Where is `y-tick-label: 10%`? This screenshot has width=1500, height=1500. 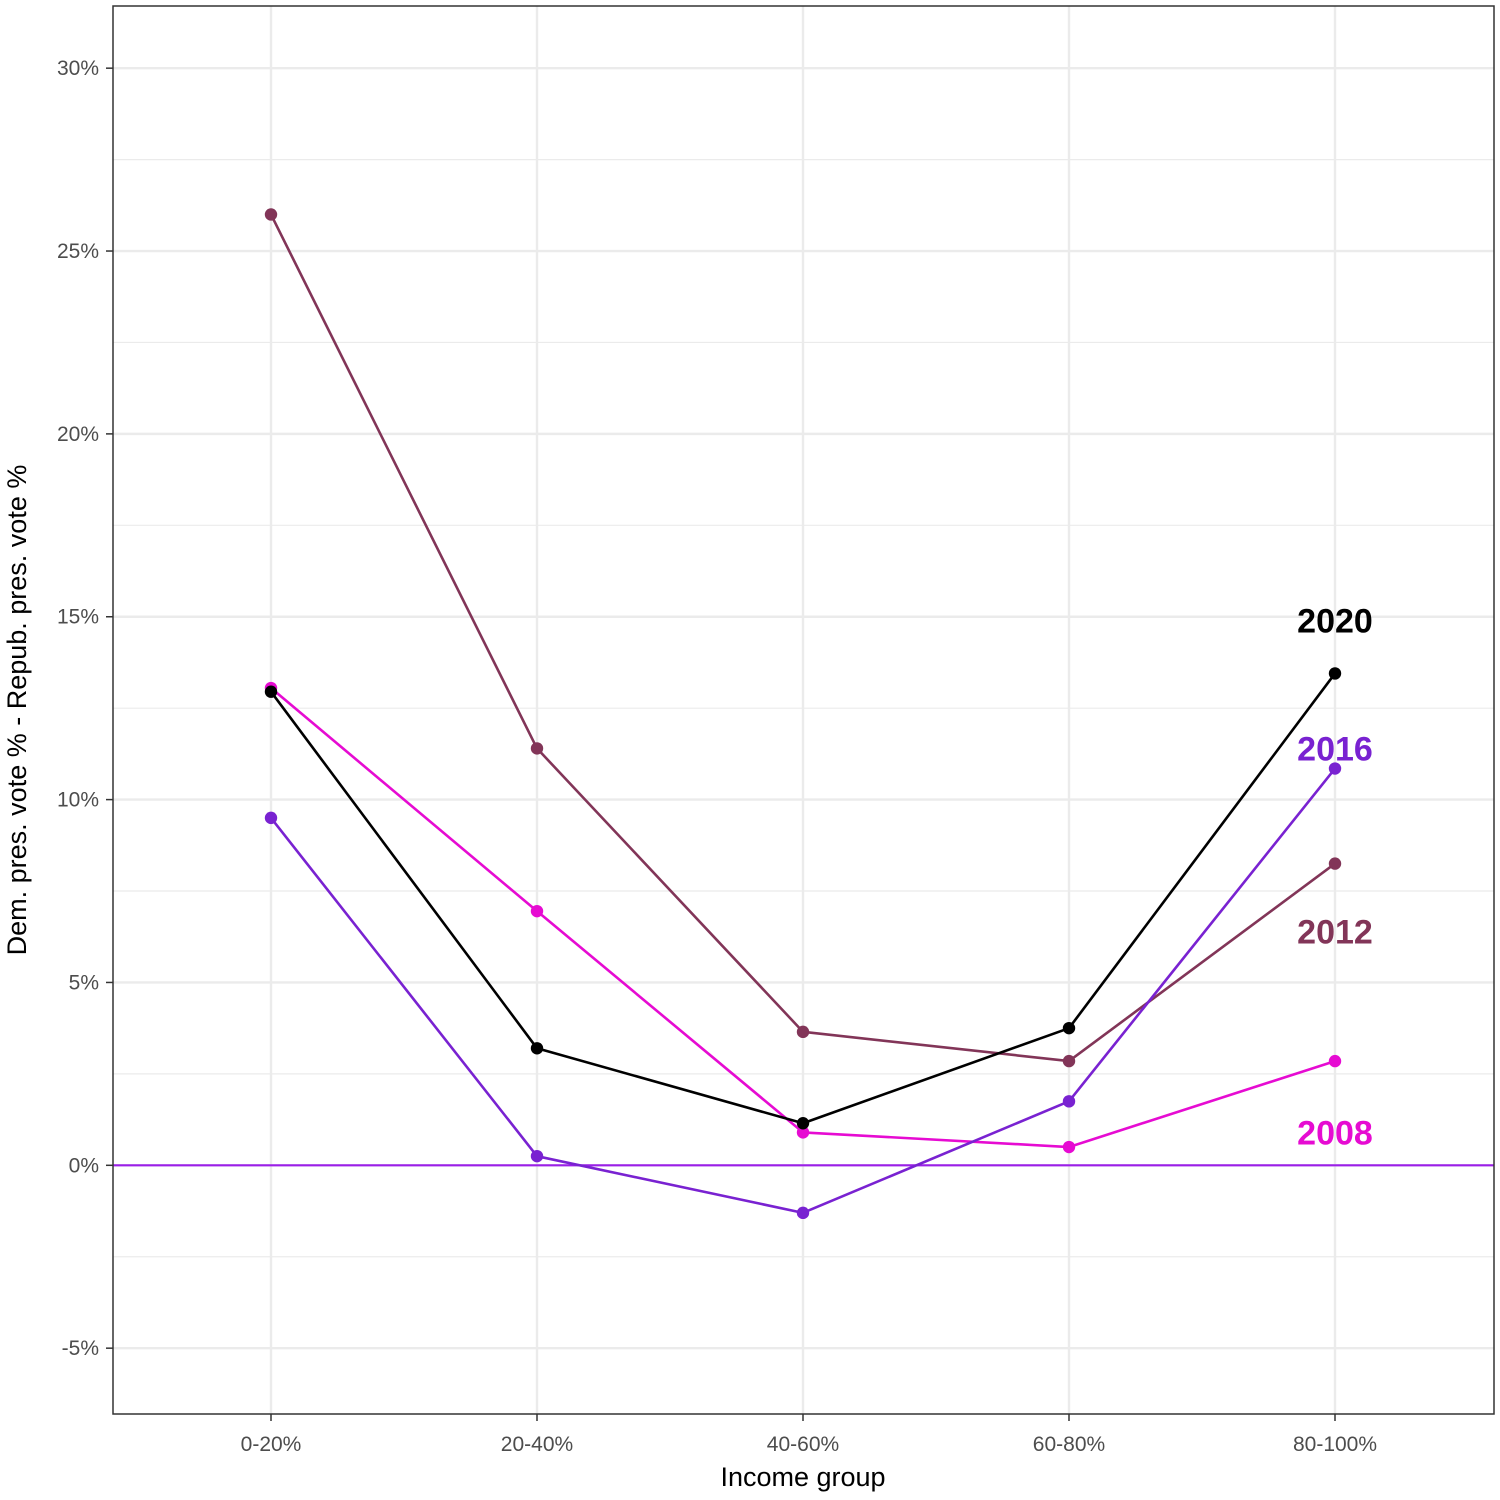 y-tick-label: 10% is located at coordinates (78, 800).